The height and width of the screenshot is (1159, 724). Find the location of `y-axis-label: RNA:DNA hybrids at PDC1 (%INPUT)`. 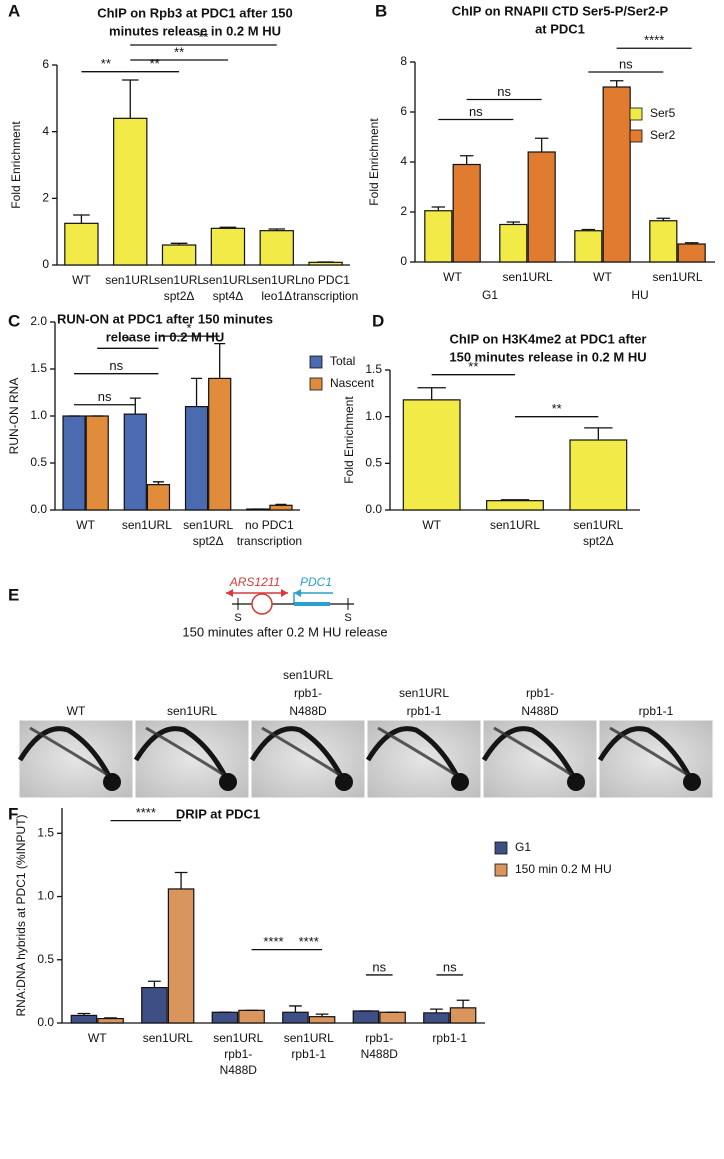

y-axis-label: RNA:DNA hybrids at PDC1 (%INPUT) is located at coordinates (21, 915).